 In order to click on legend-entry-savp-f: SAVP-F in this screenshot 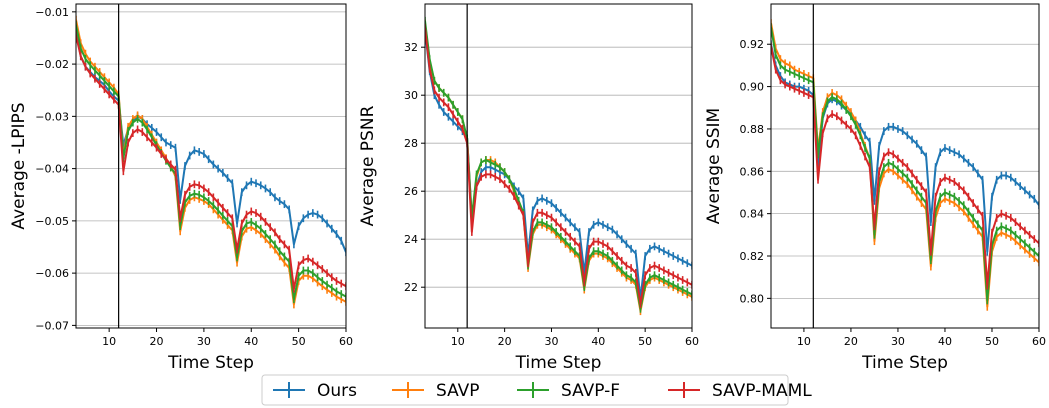, I will do `click(568, 391)`.